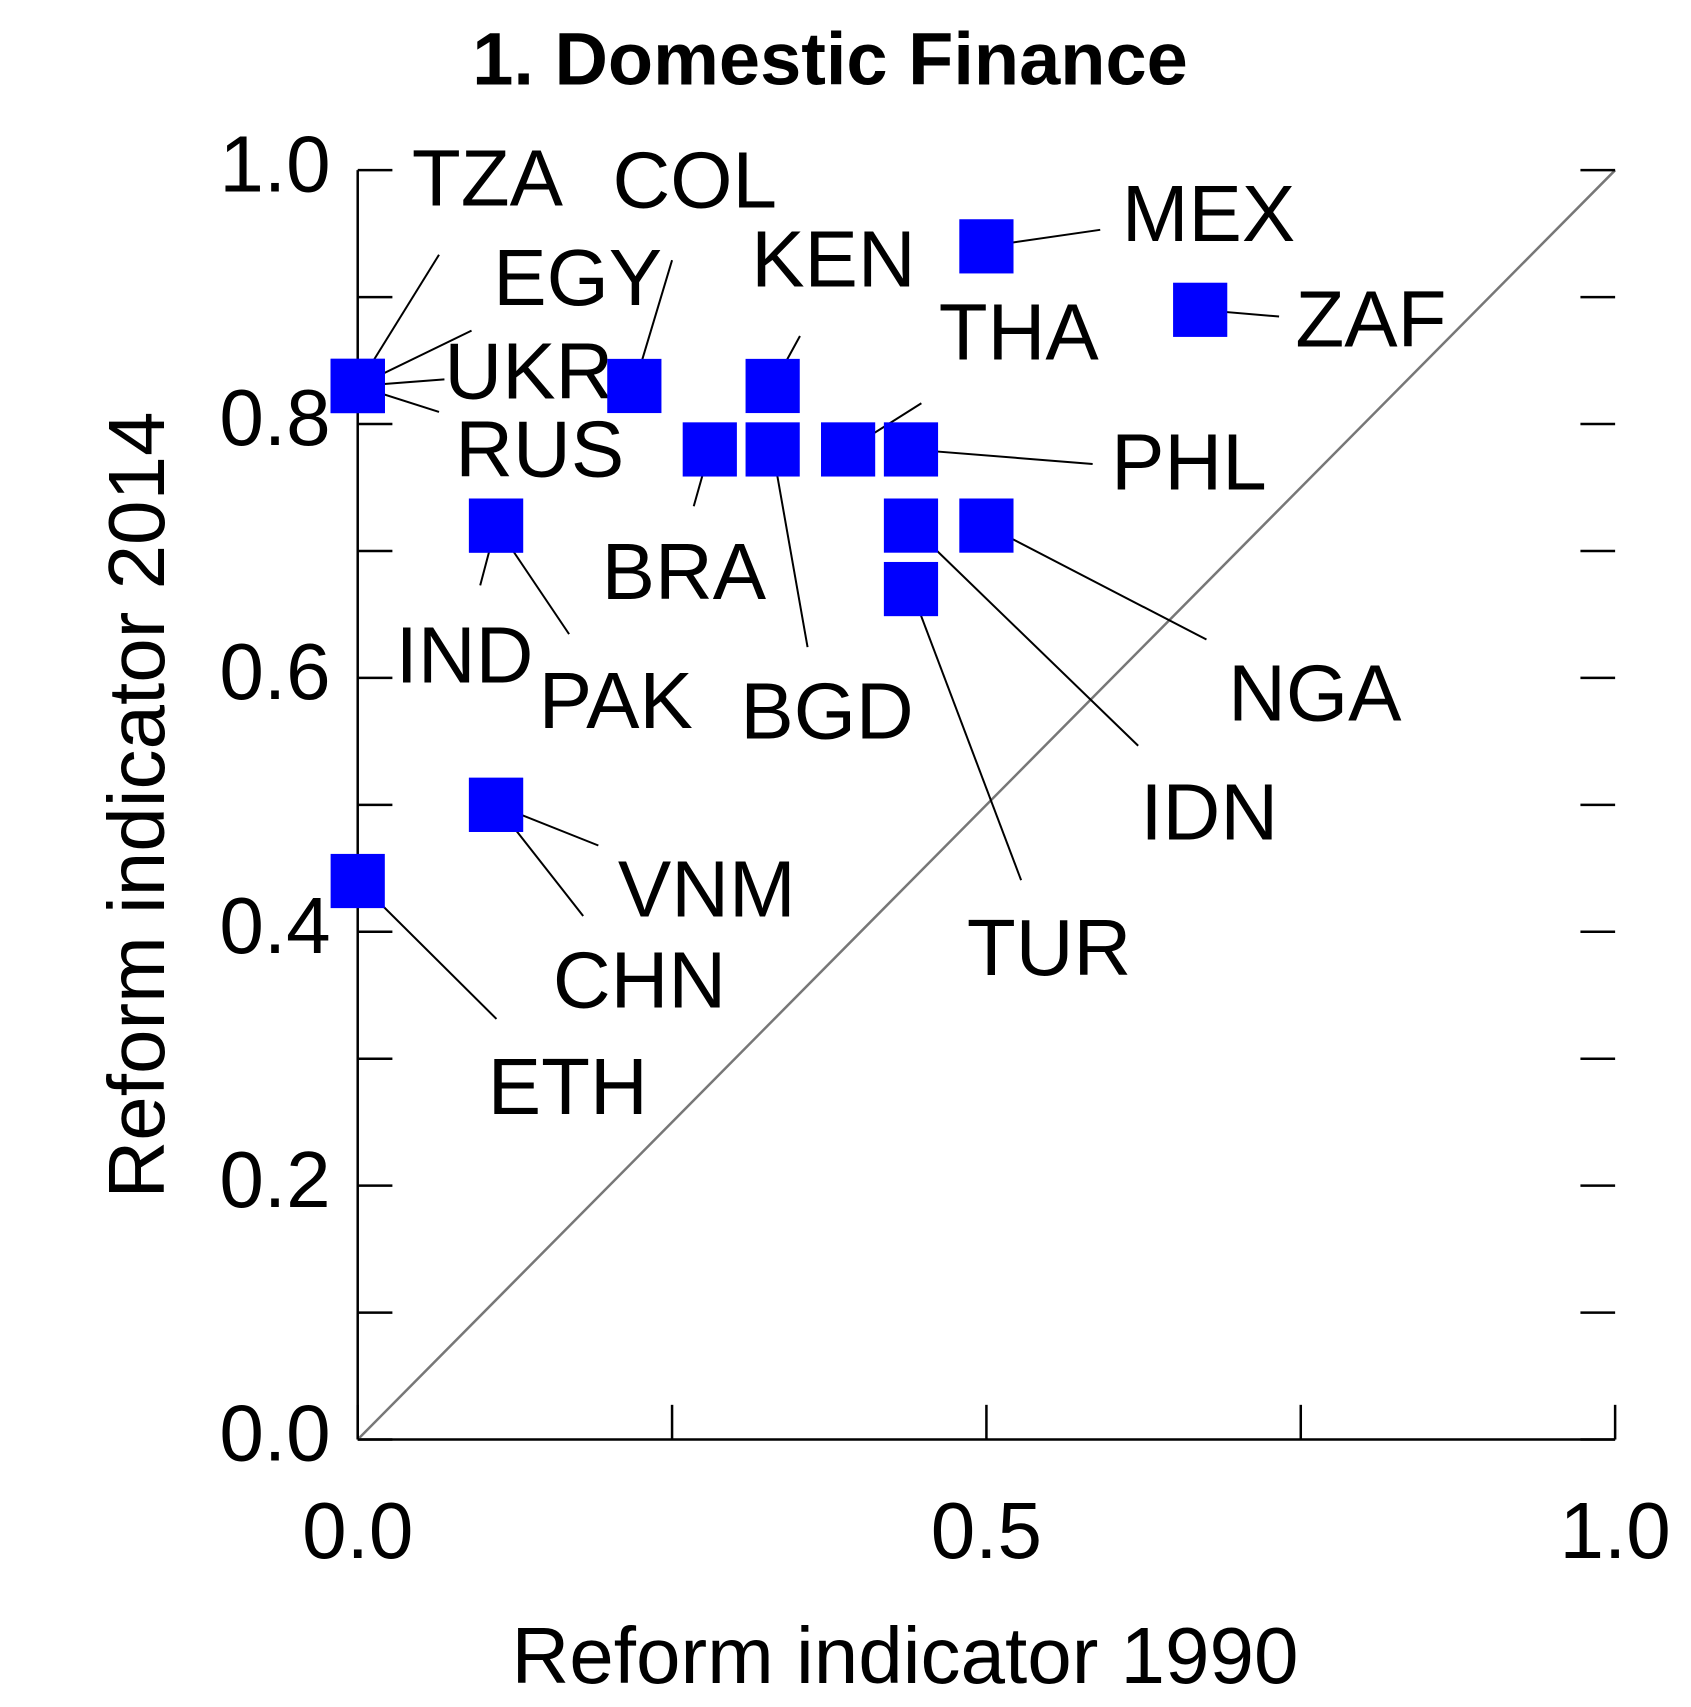 The height and width of the screenshot is (1707, 1691). Describe the element at coordinates (1189, 461) in the screenshot. I see `point-label: PHL` at that location.